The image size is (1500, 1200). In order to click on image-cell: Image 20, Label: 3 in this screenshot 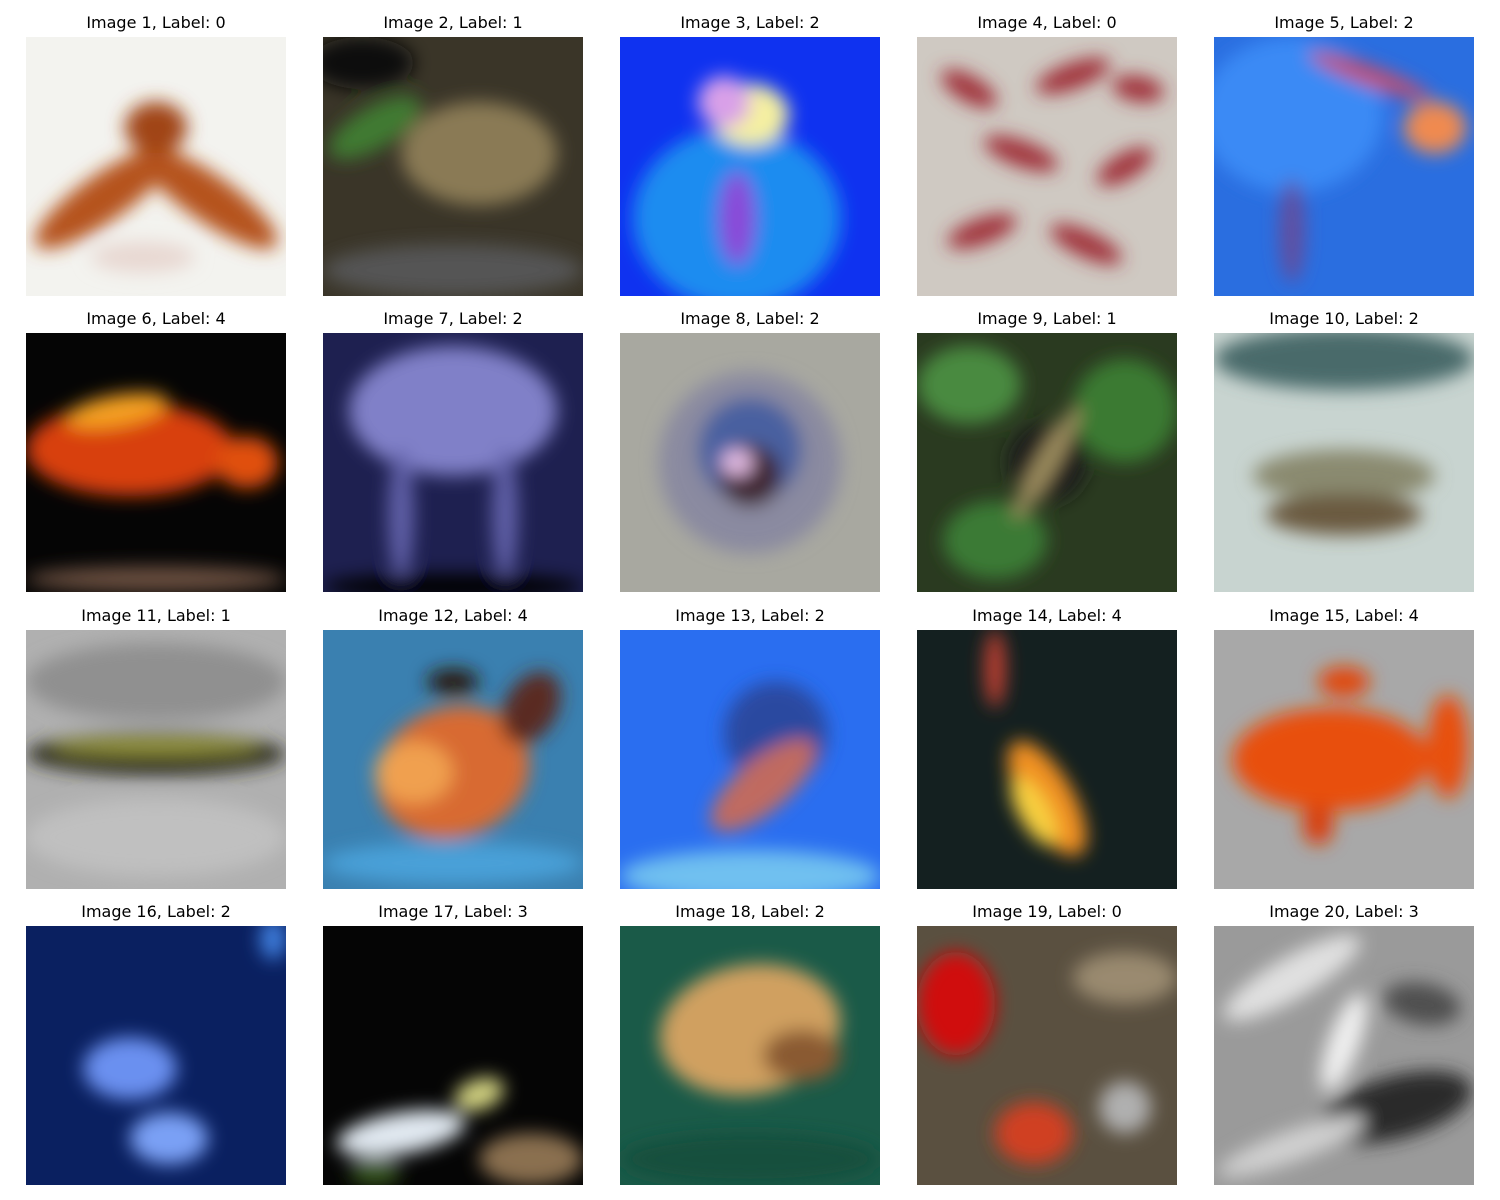, I will do `click(1344, 1043)`.